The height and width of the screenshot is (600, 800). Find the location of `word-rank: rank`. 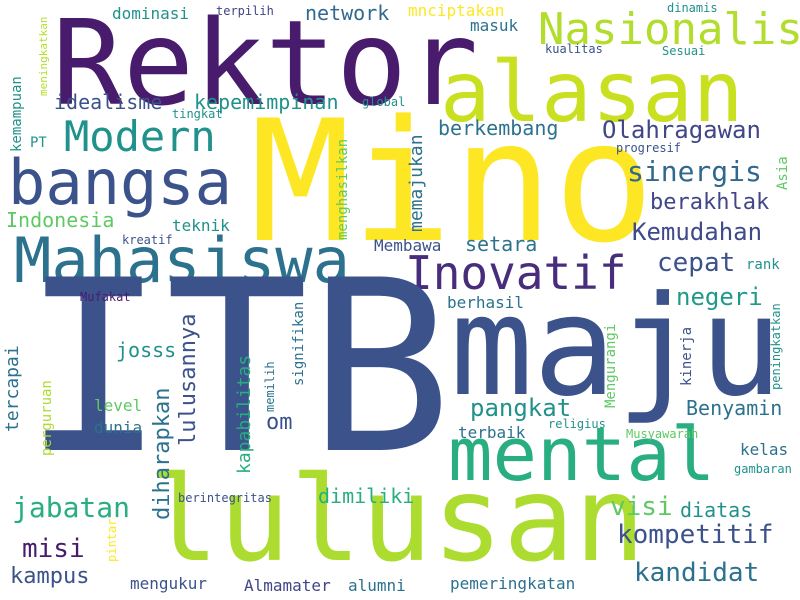

word-rank: rank is located at coordinates (763, 265).